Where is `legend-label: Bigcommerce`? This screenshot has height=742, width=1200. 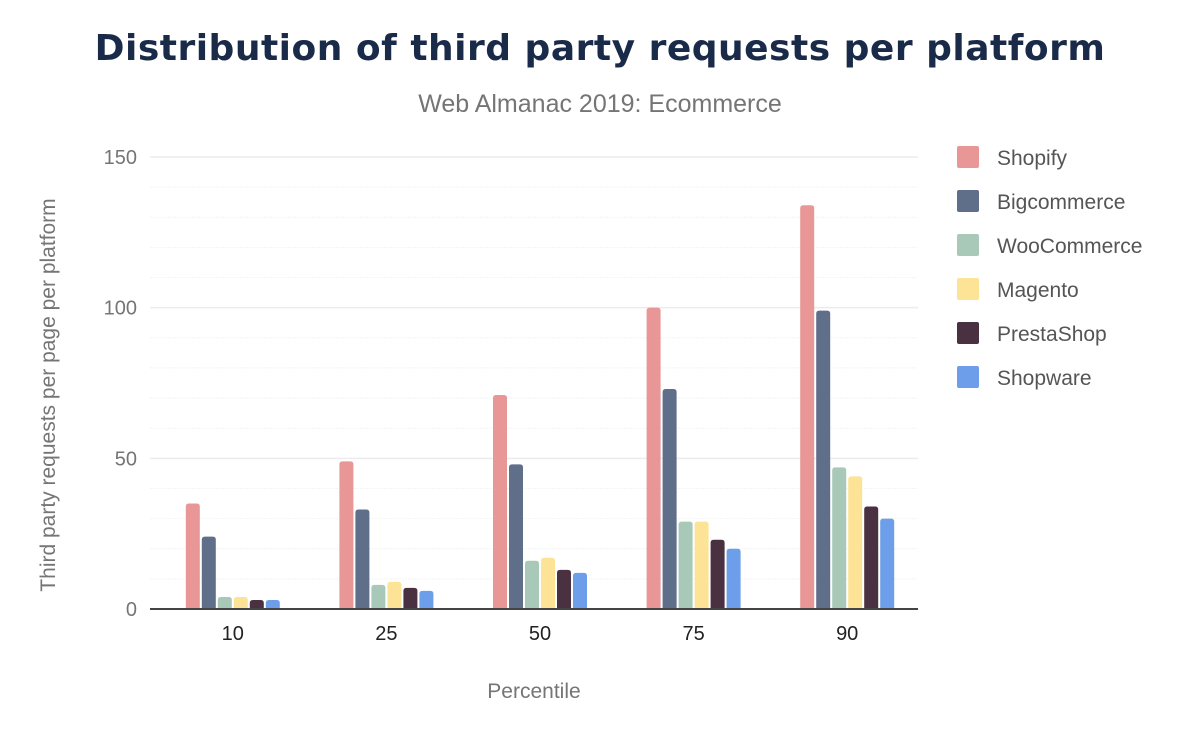 legend-label: Bigcommerce is located at coordinates (1061, 202).